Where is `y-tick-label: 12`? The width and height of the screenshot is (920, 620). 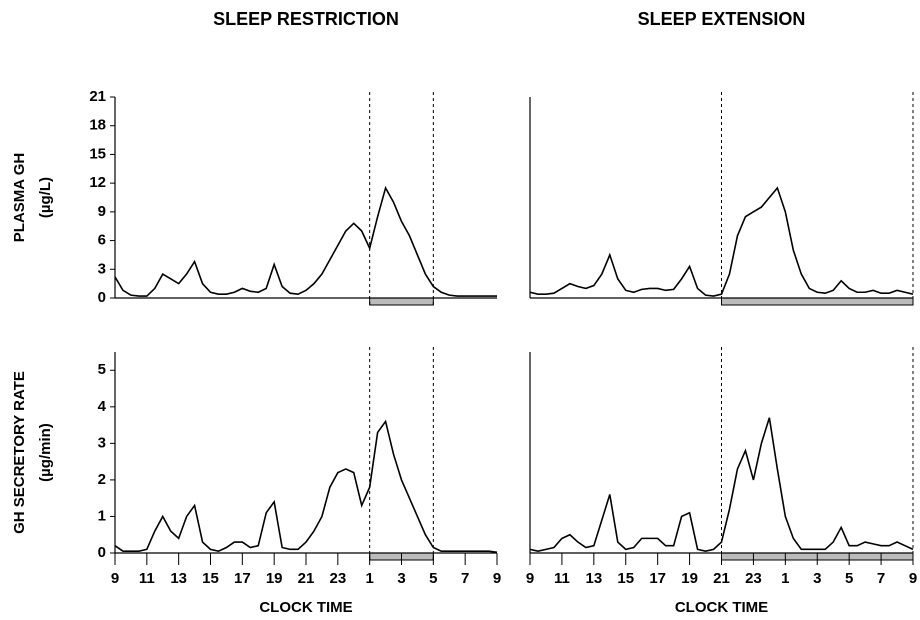
y-tick-label: 12 is located at coordinates (97, 182).